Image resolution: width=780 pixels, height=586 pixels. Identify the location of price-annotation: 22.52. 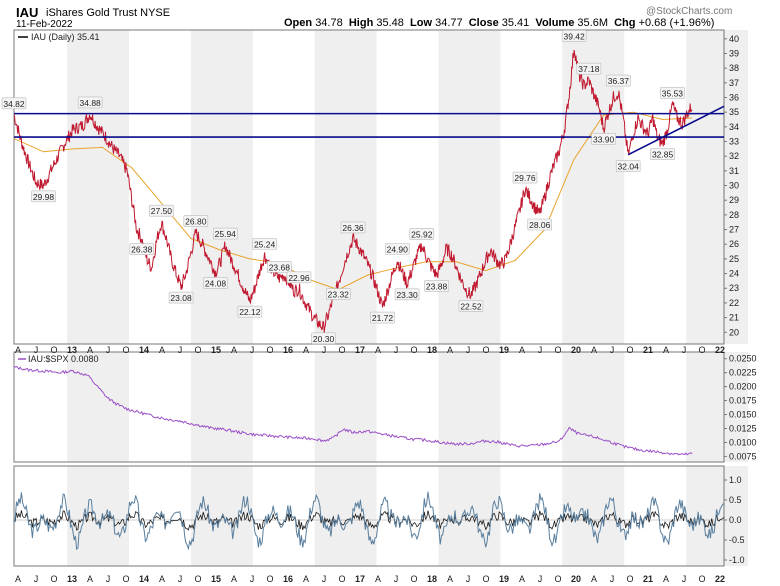
(471, 306).